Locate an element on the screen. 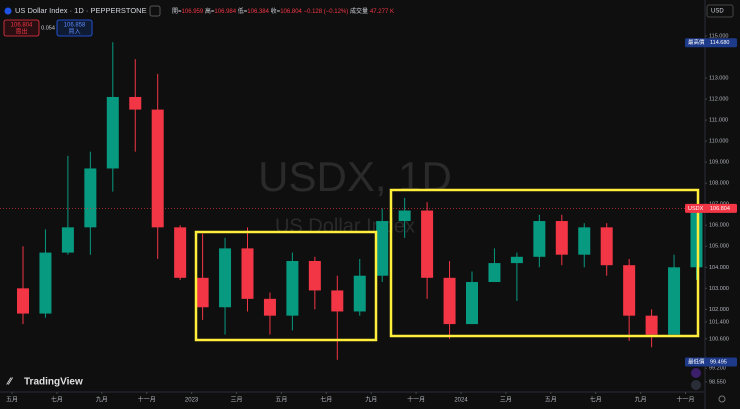 This screenshot has width=740, height=409. flash-icon is located at coordinates (696, 373).